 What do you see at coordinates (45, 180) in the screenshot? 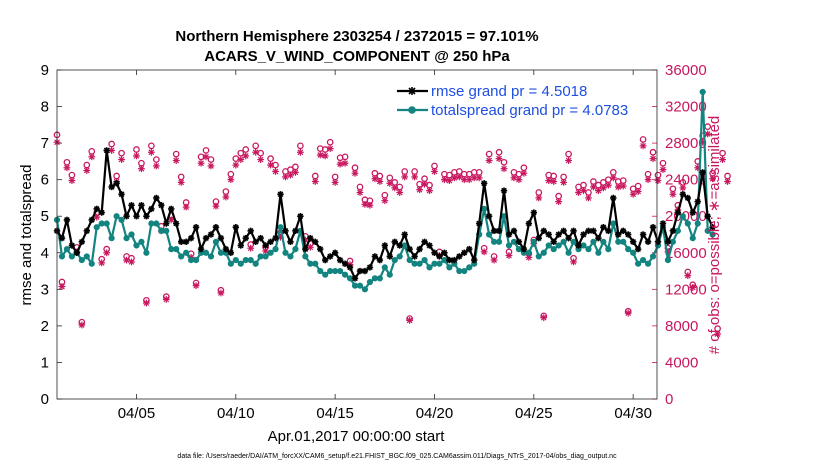
I see `y-tick-label: 6` at bounding box center [45, 180].